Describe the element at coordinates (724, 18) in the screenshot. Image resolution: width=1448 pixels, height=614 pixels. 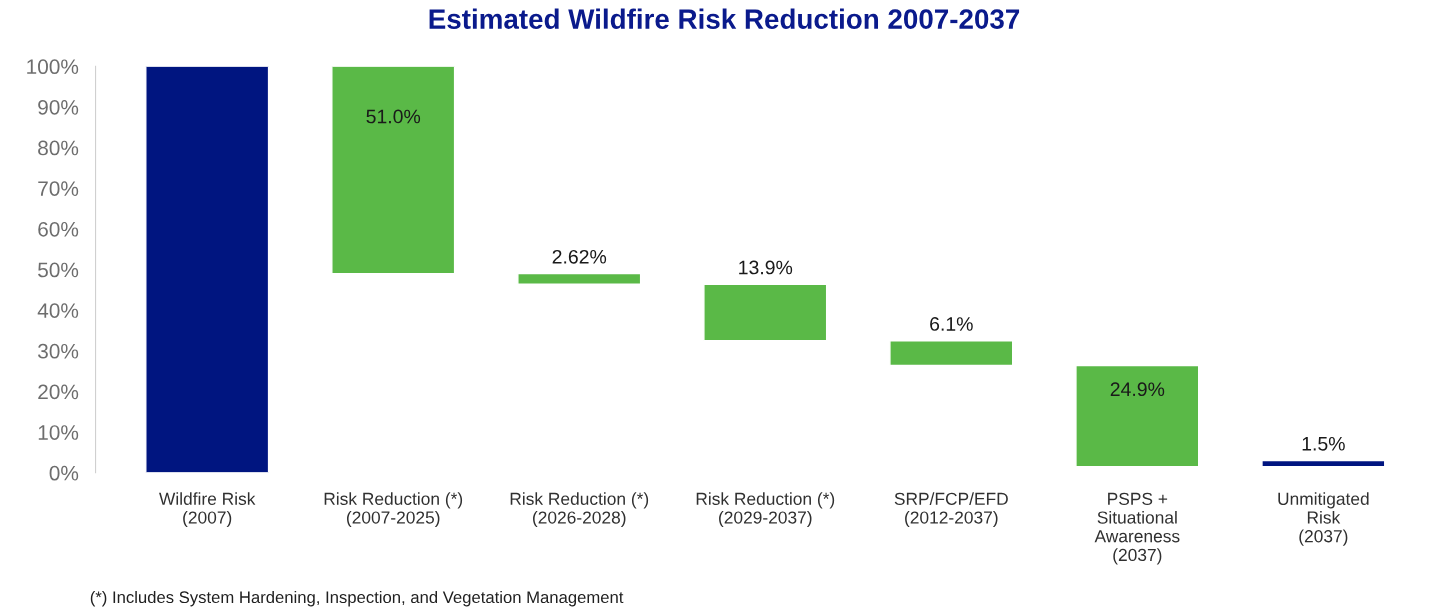
I see `chart-title: Estimated Wildfire Risk Reduction 2007-2037` at that location.